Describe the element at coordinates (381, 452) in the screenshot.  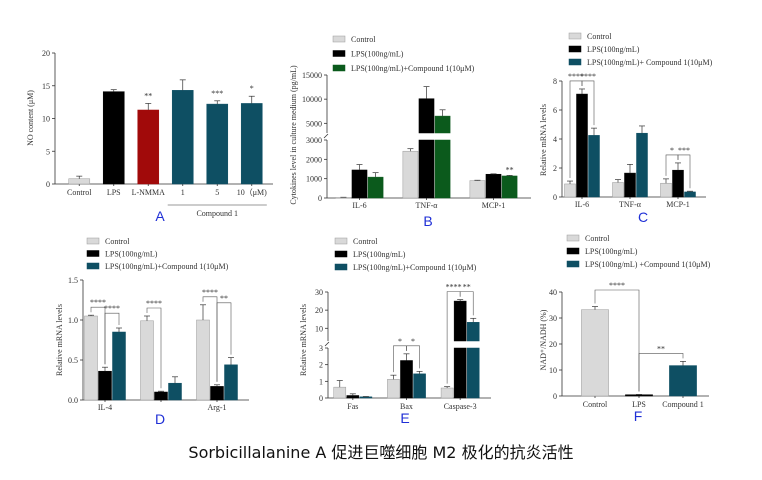
I see `figure-caption: Sorbicillalanine A 促进巨噬细胞 M2 极化的抗炎活性` at that location.